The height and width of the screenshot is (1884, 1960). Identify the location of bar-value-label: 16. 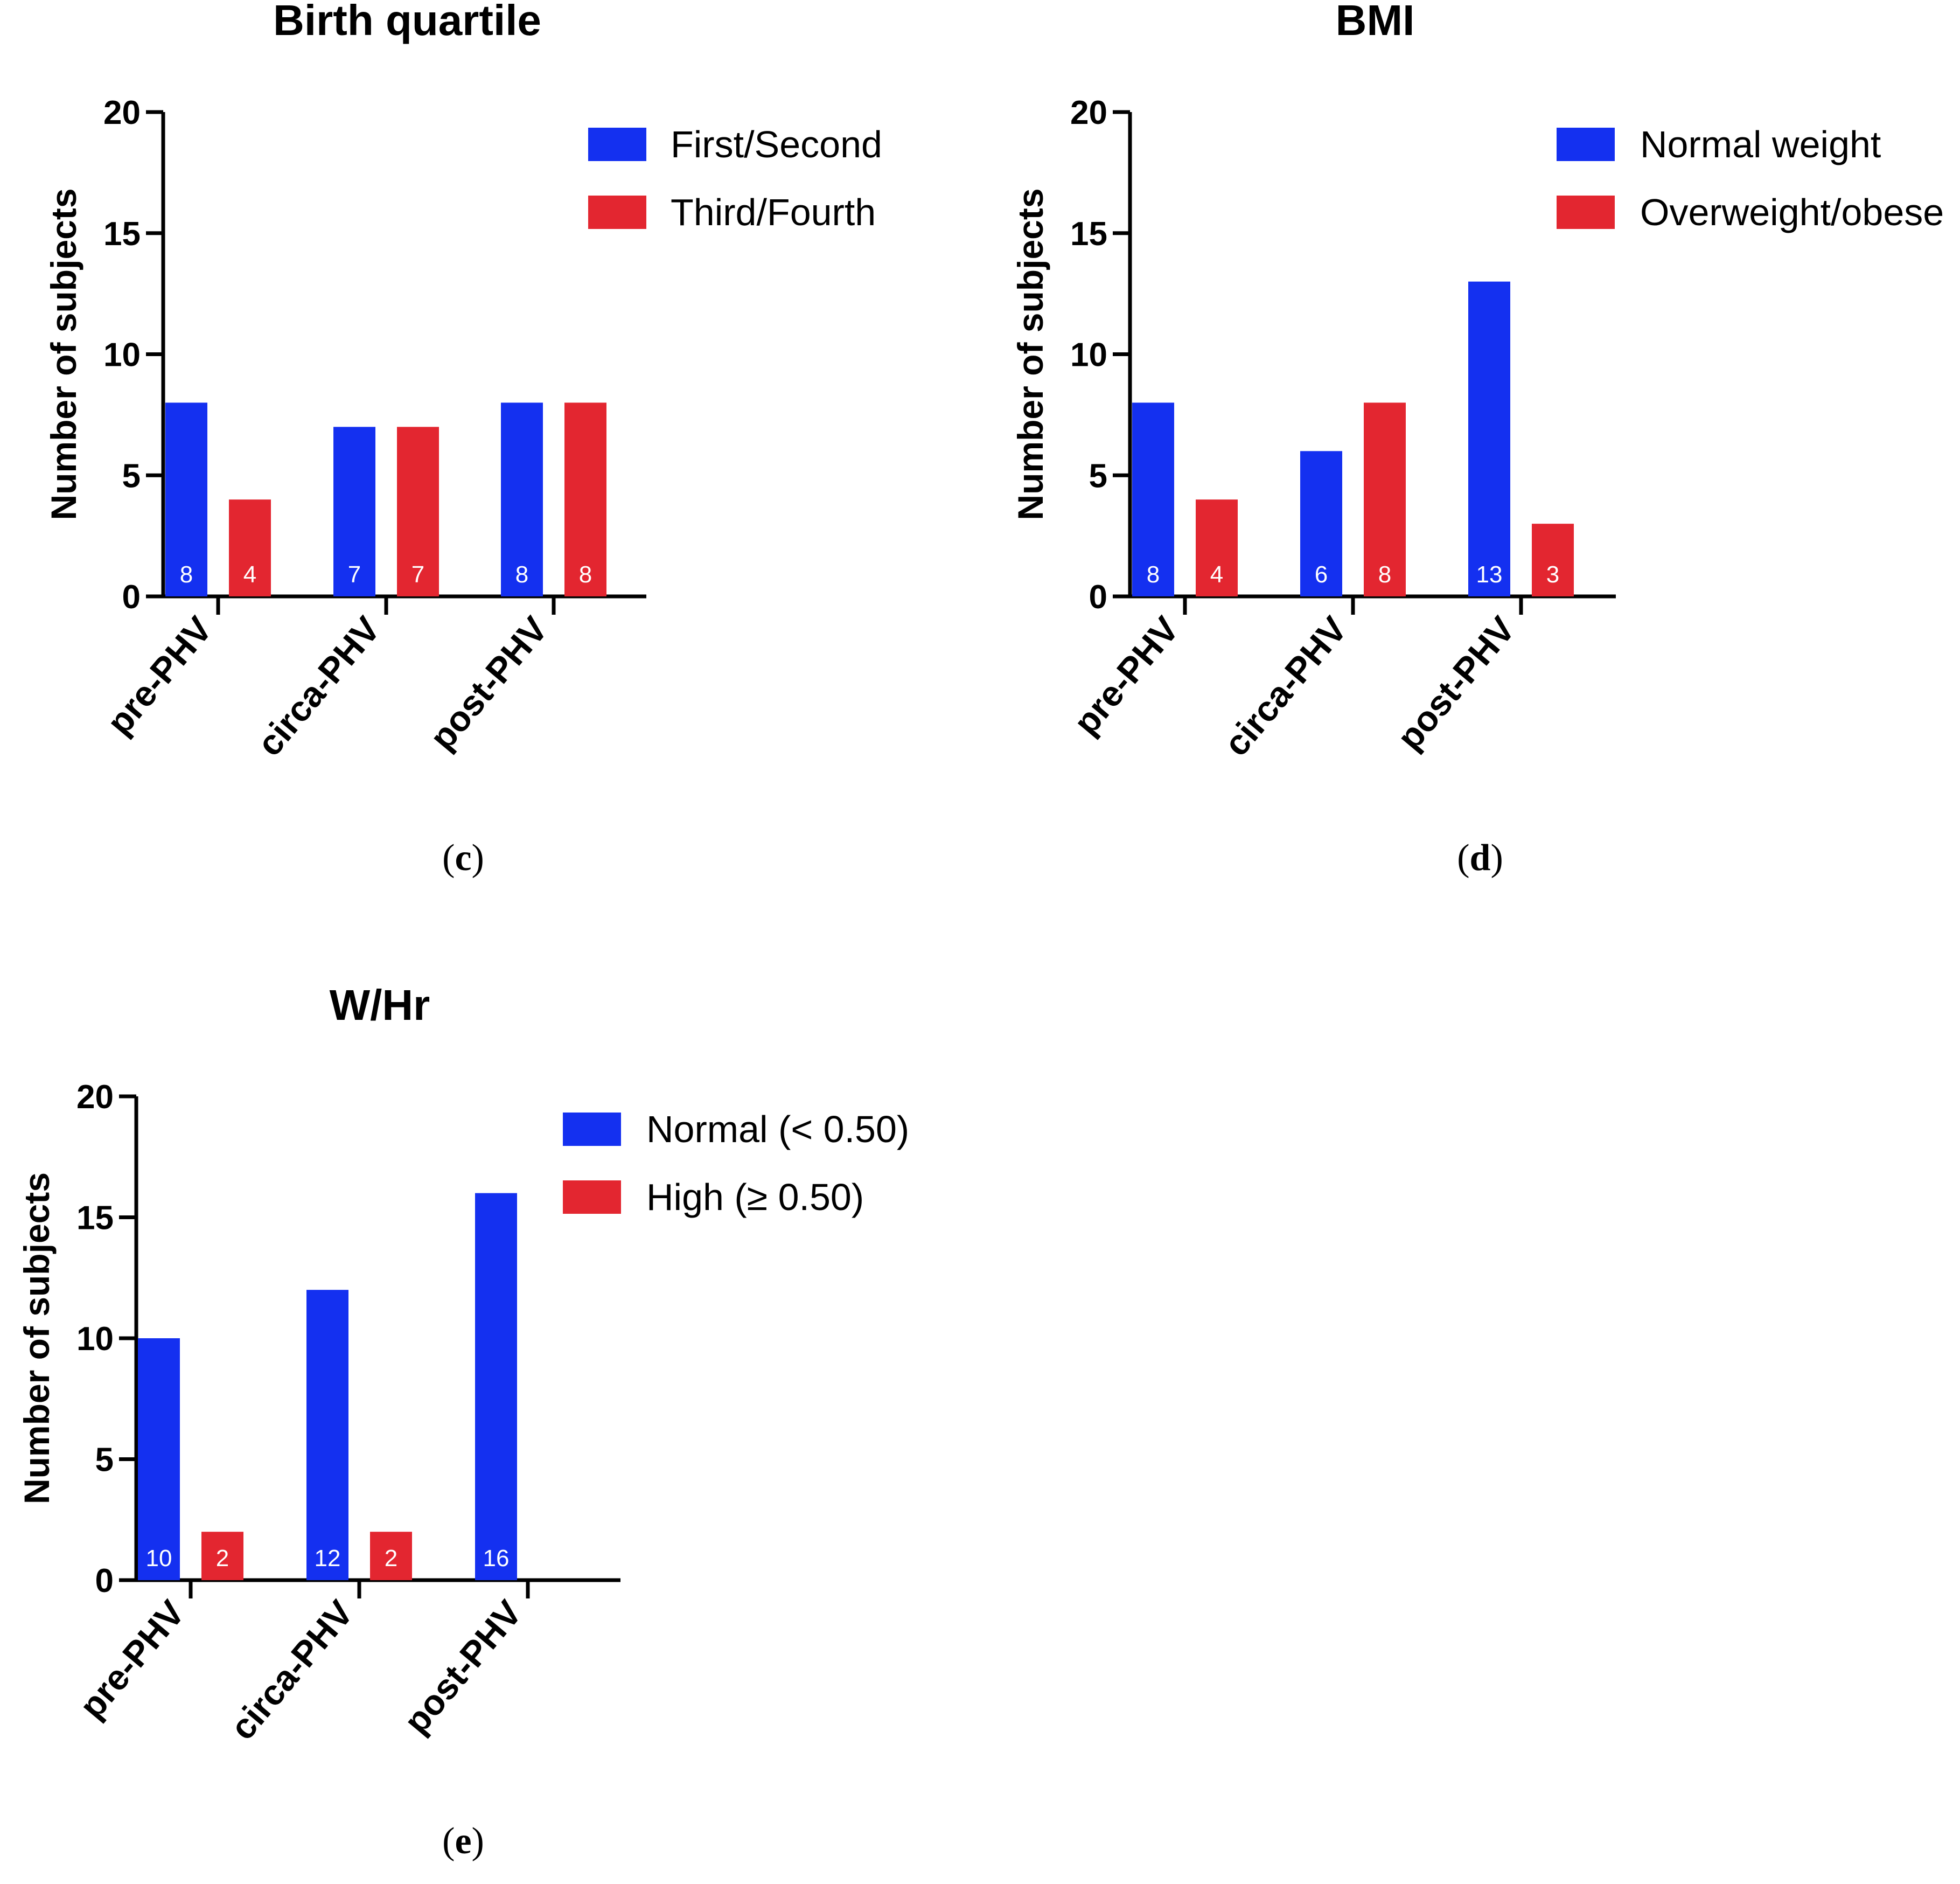
(496, 1558).